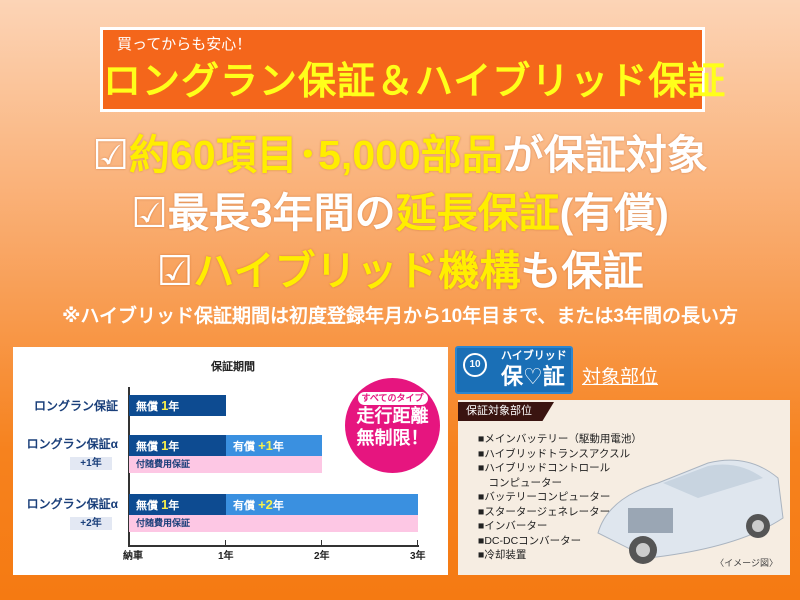  Describe the element at coordinates (184, 44) in the screenshot. I see `header-subtitle: 買ってからも安心！` at that location.